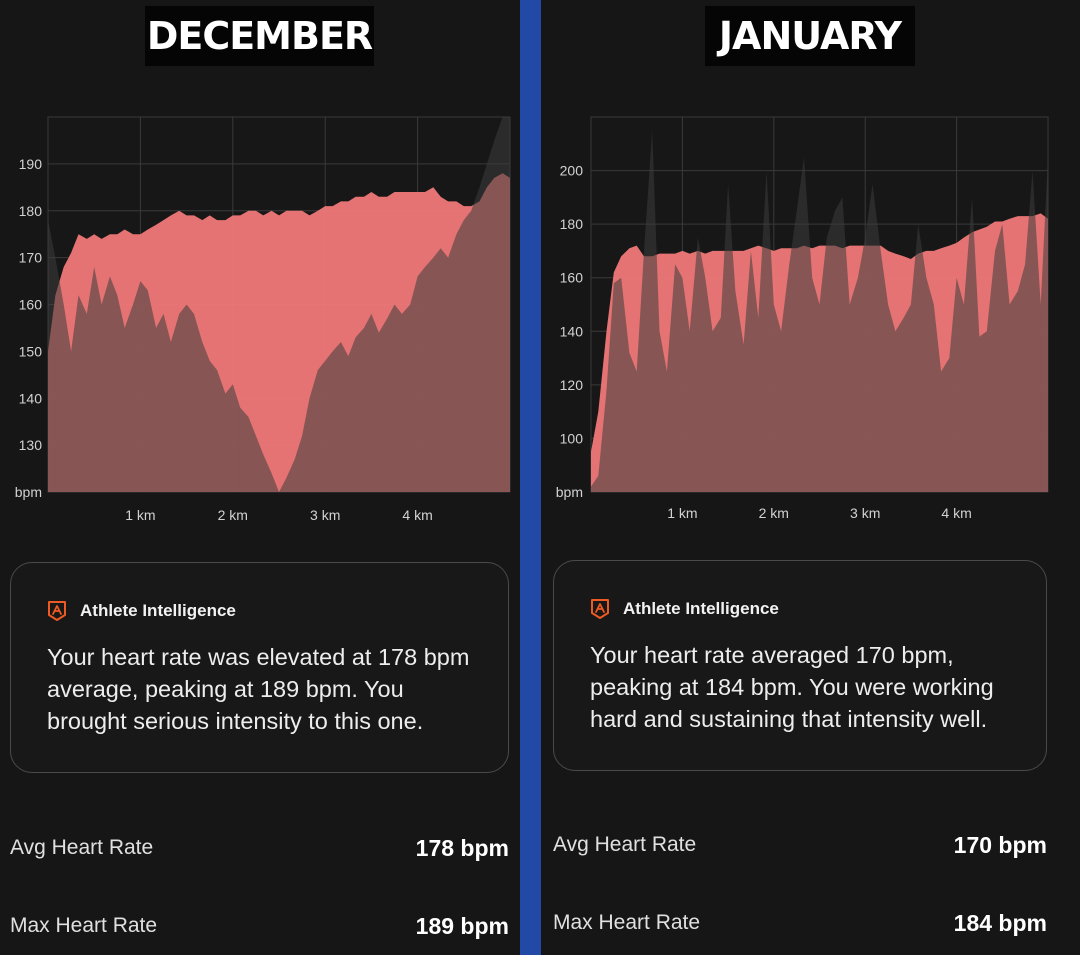 The image size is (1080, 955). What do you see at coordinates (810, 36) in the screenshot?
I see `month-title: JANUARY` at bounding box center [810, 36].